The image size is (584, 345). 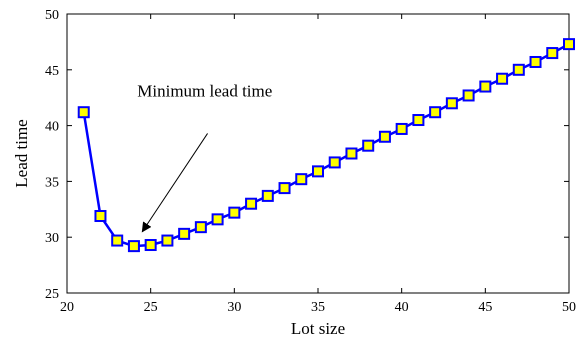 What do you see at coordinates (174, 183) in the screenshot?
I see `annotation-arrow` at bounding box center [174, 183].